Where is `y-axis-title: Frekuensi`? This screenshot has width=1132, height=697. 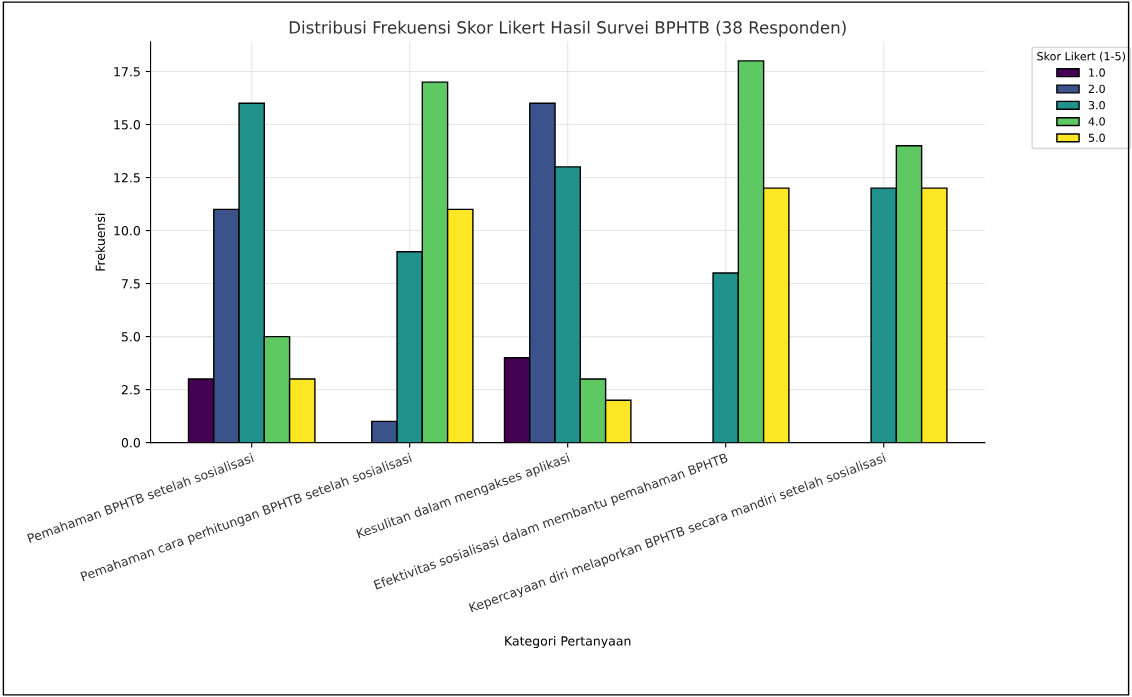
y-axis-title: Frekuensi is located at coordinates (100, 242).